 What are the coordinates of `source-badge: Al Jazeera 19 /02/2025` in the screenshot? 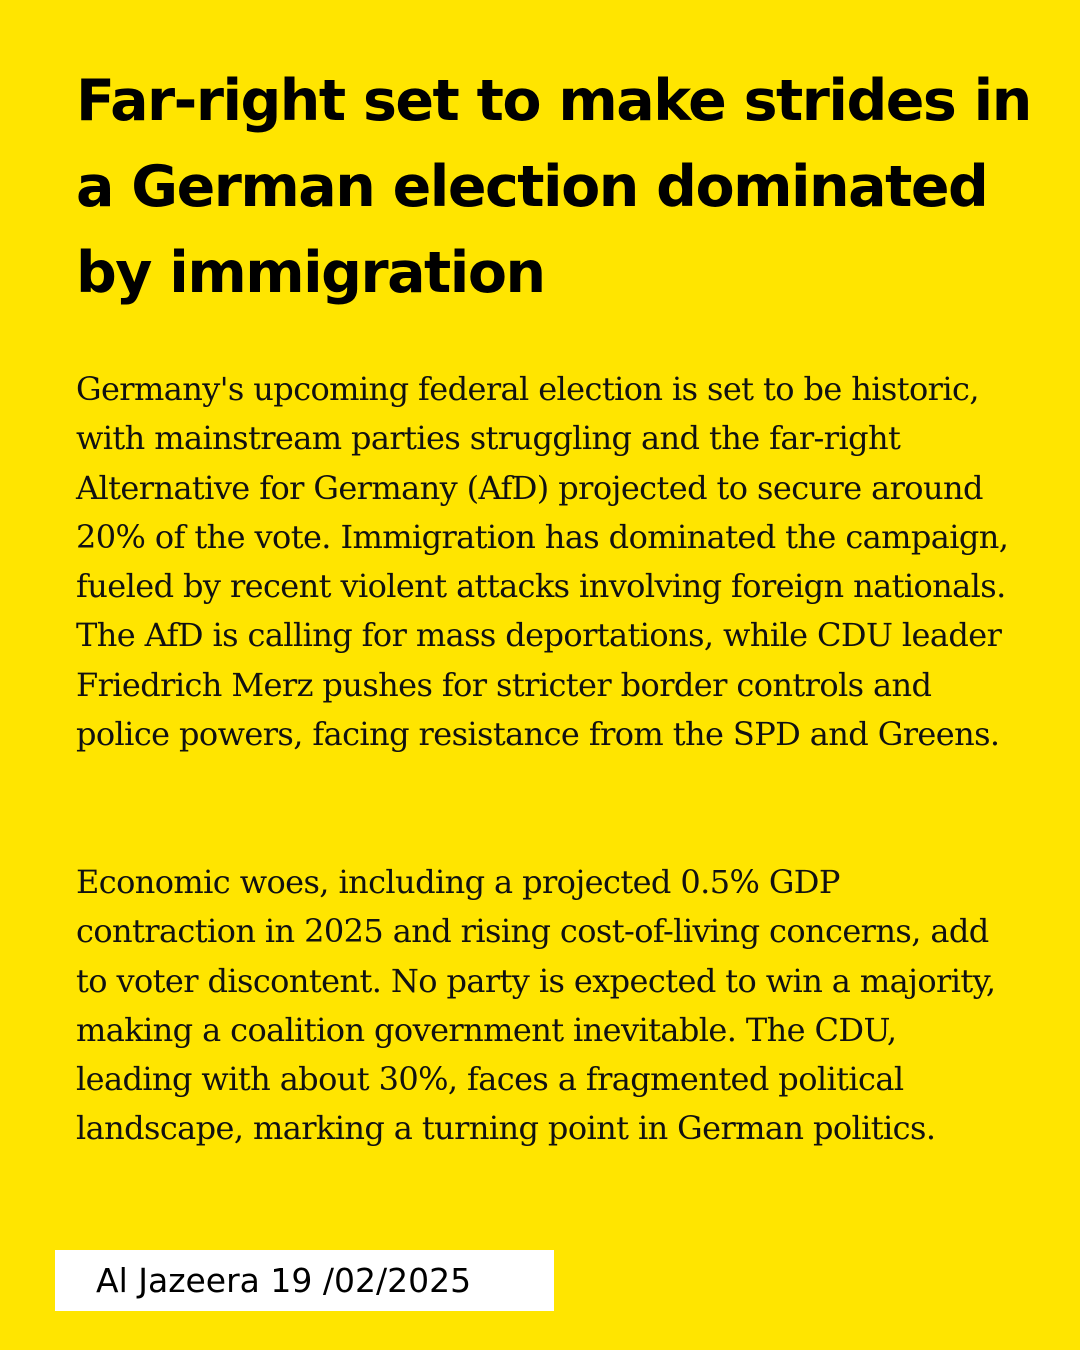 It's located at (304, 1280).